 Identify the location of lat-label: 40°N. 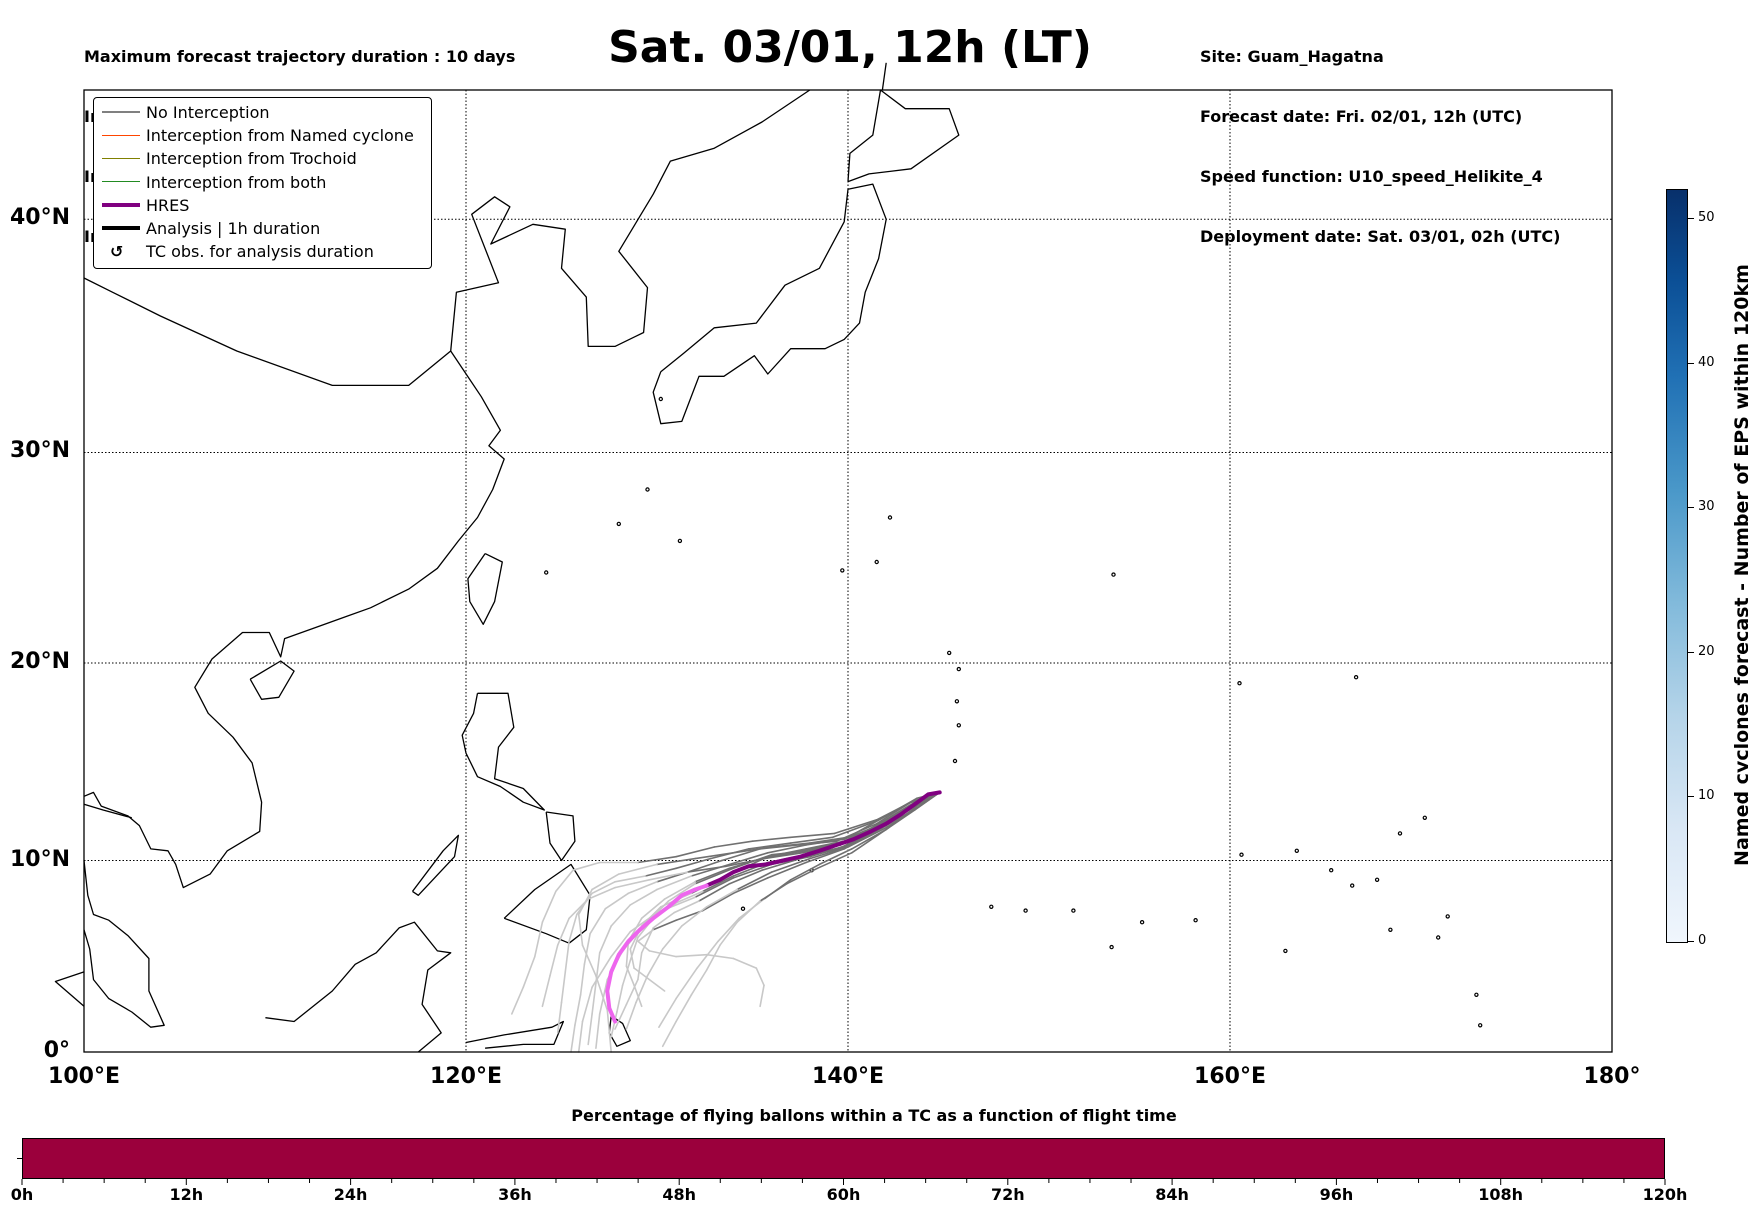
(39, 218).